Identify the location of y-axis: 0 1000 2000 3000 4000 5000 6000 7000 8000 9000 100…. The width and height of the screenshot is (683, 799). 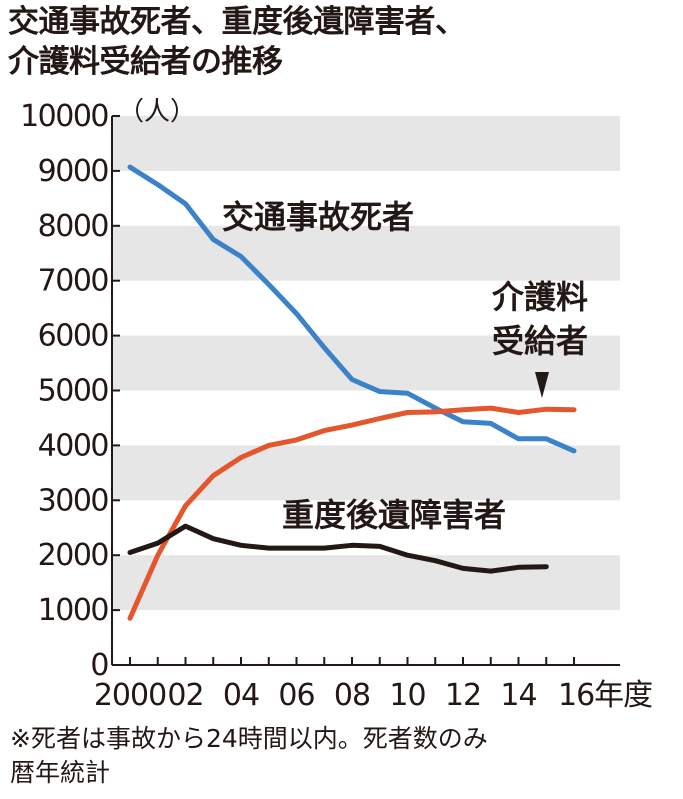
(70, 391).